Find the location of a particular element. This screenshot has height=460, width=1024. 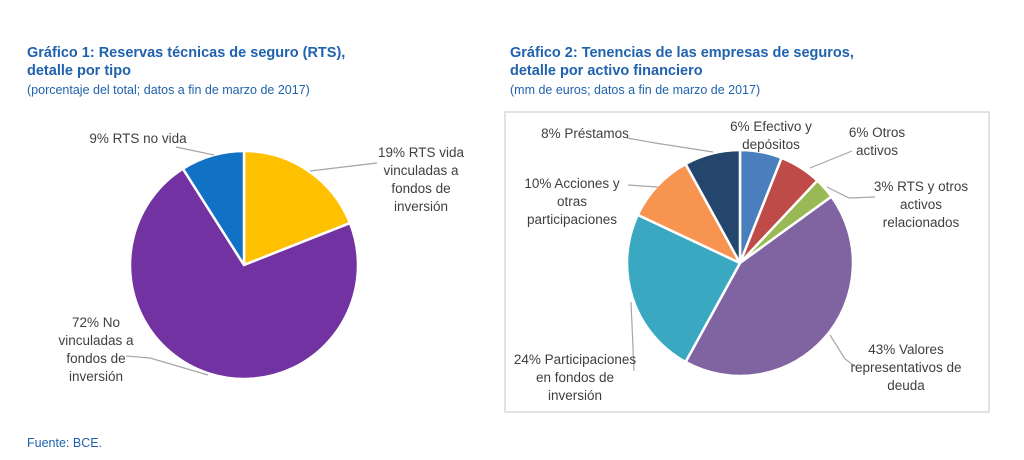

leader-acciones is located at coordinates (643, 186).